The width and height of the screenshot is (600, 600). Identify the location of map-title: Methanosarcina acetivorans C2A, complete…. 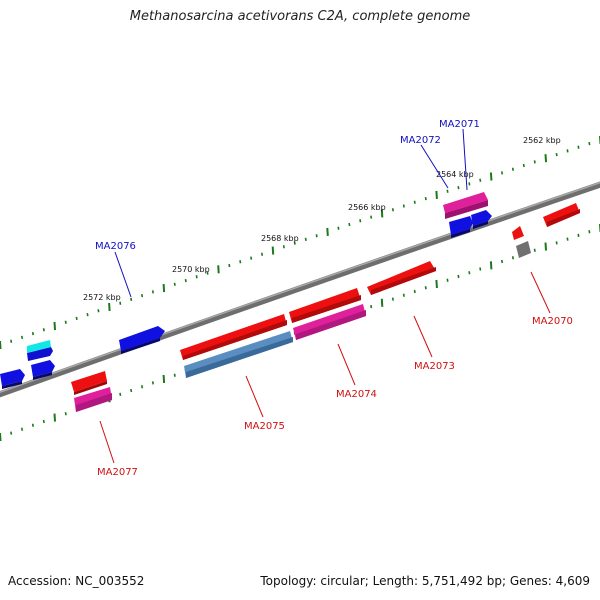
(300, 16).